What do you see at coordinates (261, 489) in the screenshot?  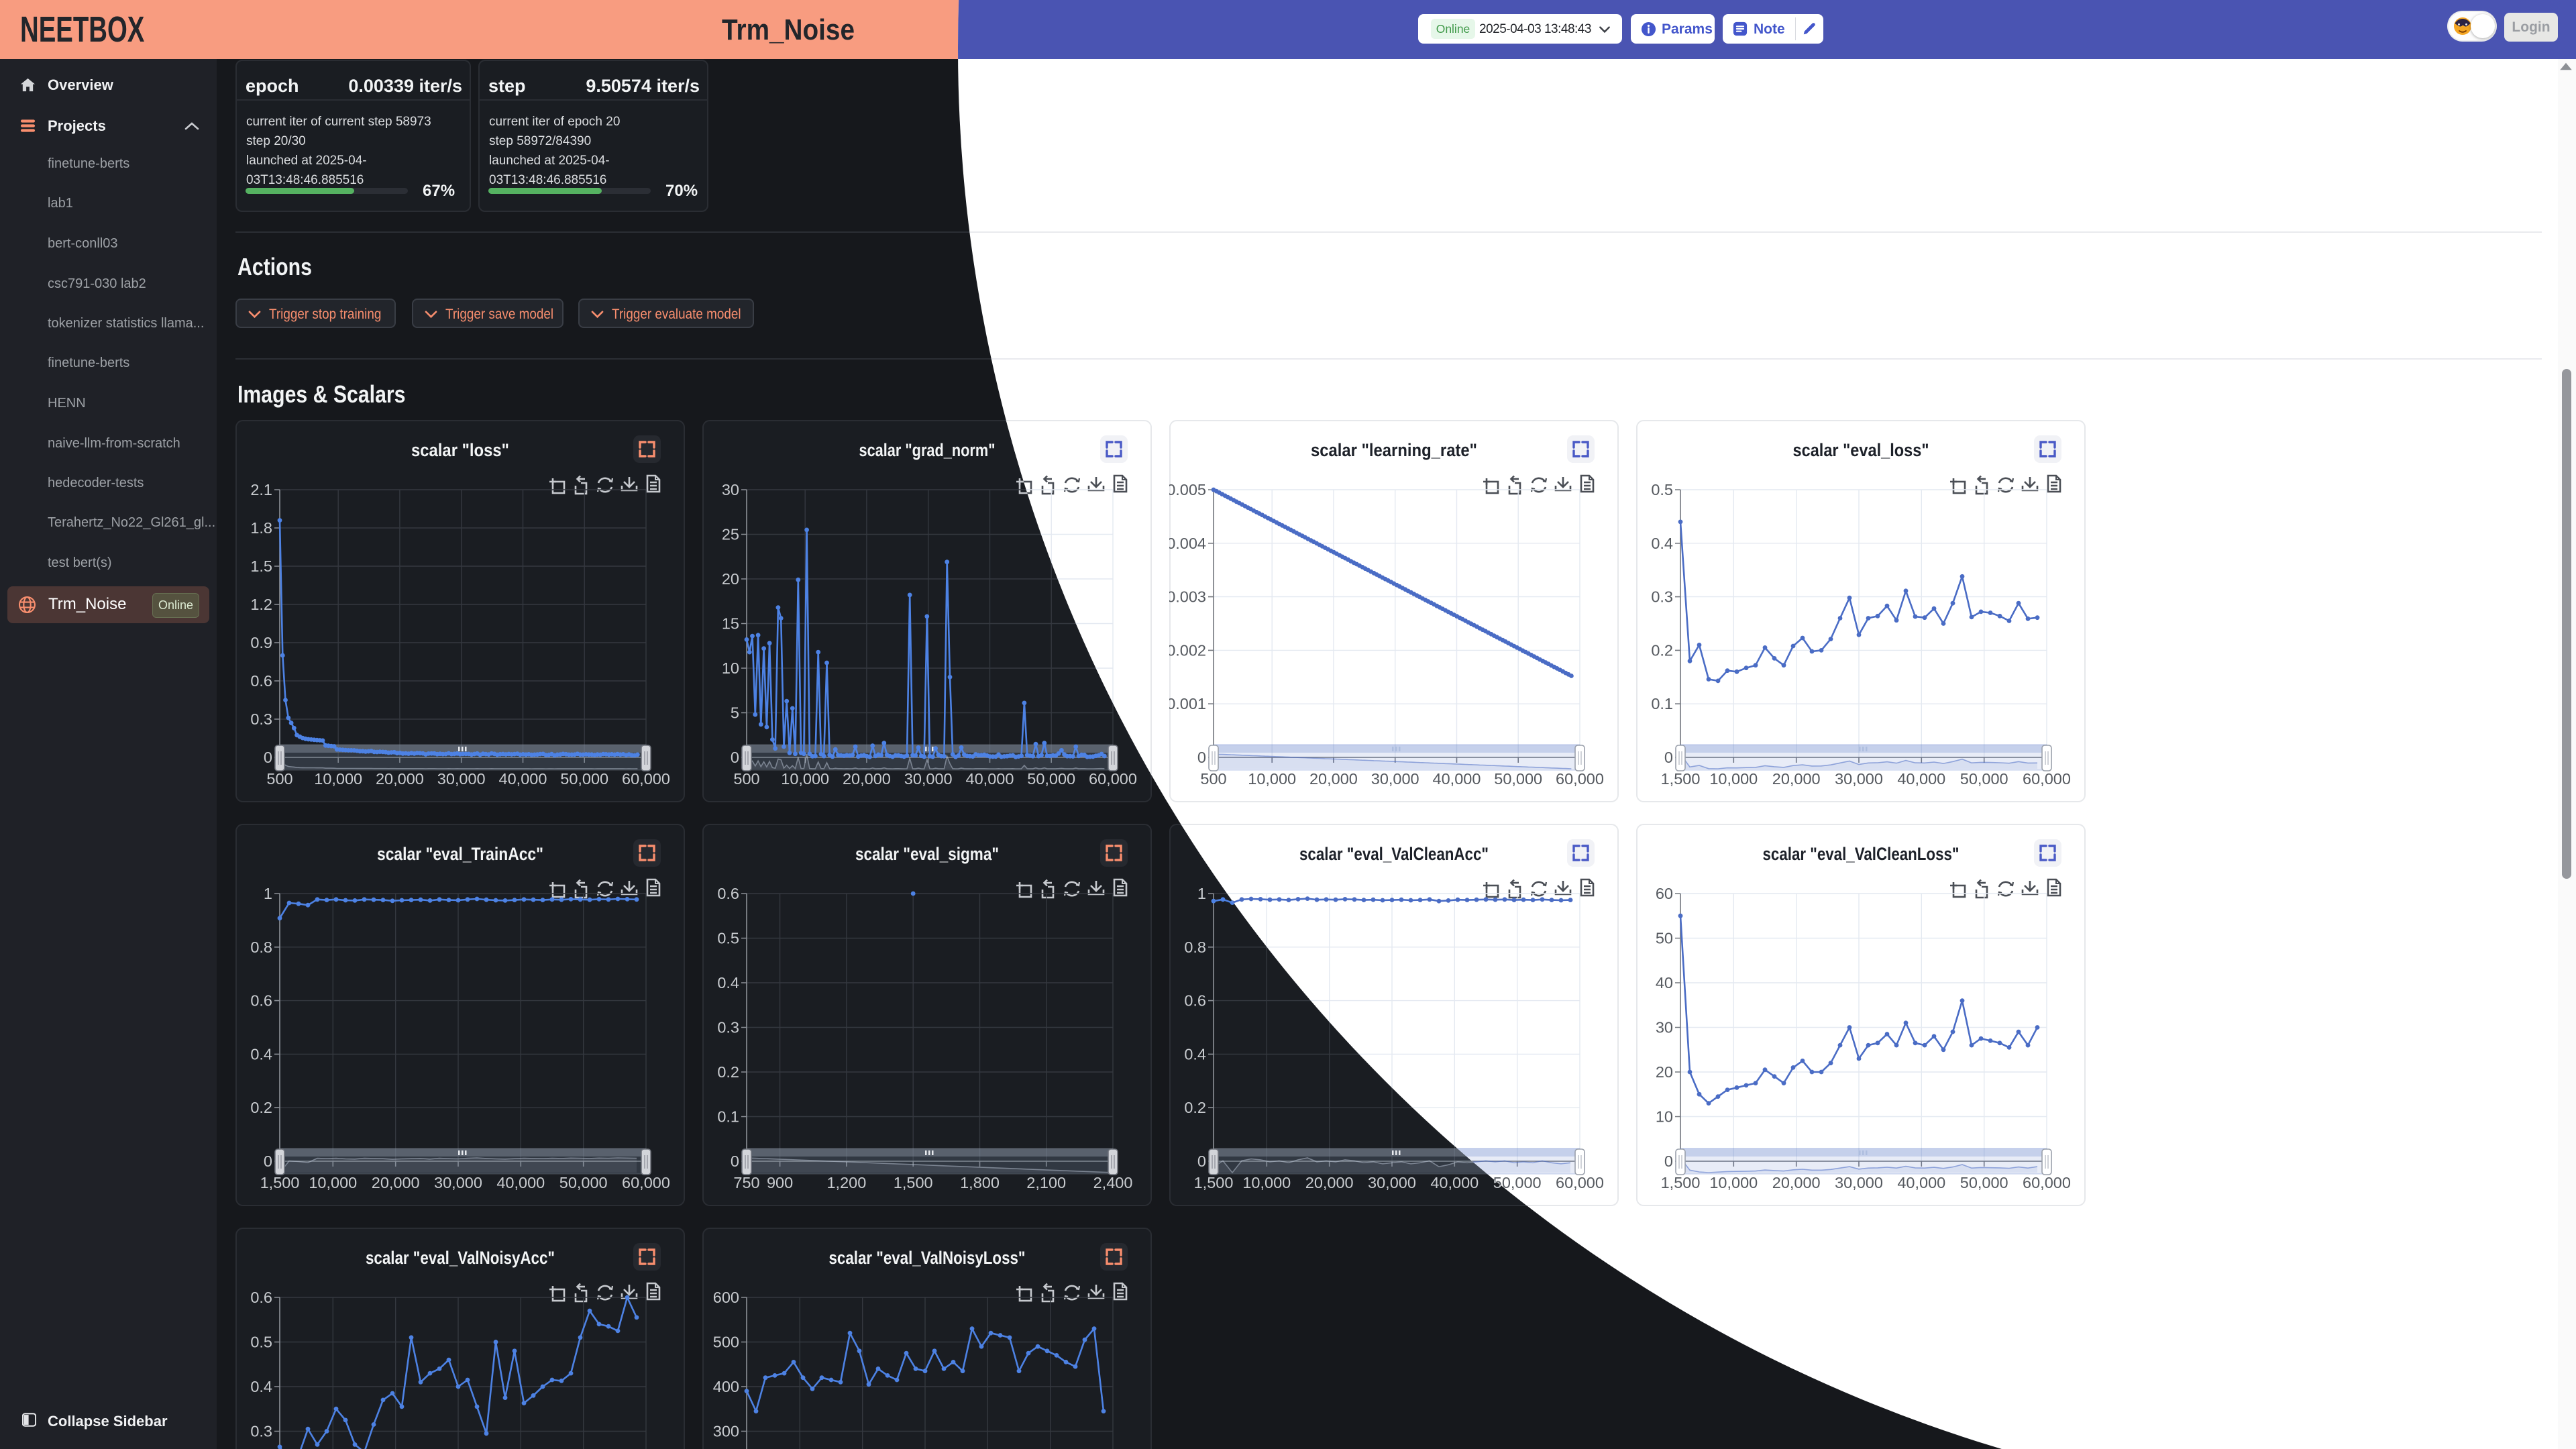 I see `svg-text: 2.1` at bounding box center [261, 489].